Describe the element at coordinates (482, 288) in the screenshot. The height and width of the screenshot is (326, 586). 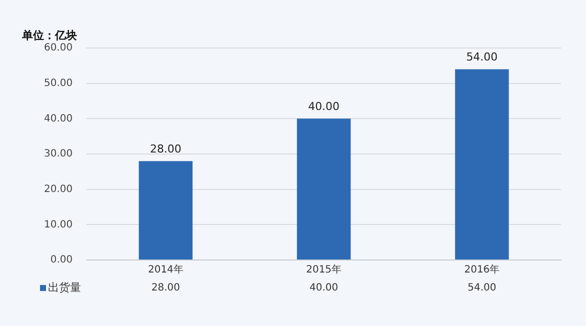
I see `data-label: 54.00` at that location.